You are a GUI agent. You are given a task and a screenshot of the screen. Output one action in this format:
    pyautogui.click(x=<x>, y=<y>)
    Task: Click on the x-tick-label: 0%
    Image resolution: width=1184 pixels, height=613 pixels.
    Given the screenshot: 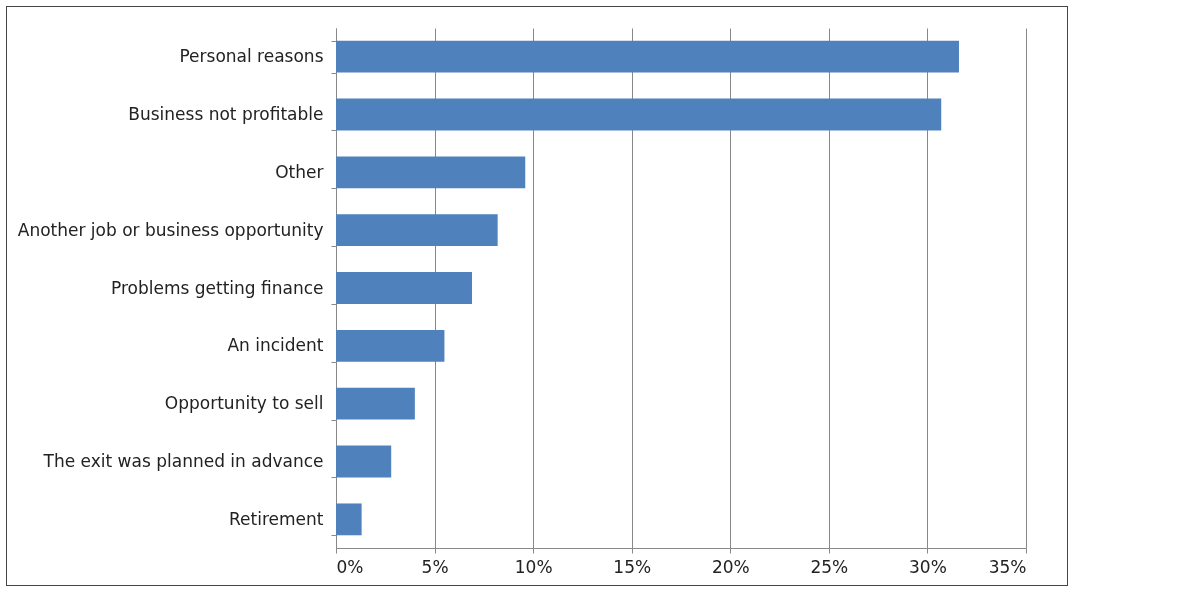 What is the action you would take?
    pyautogui.click(x=350, y=566)
    